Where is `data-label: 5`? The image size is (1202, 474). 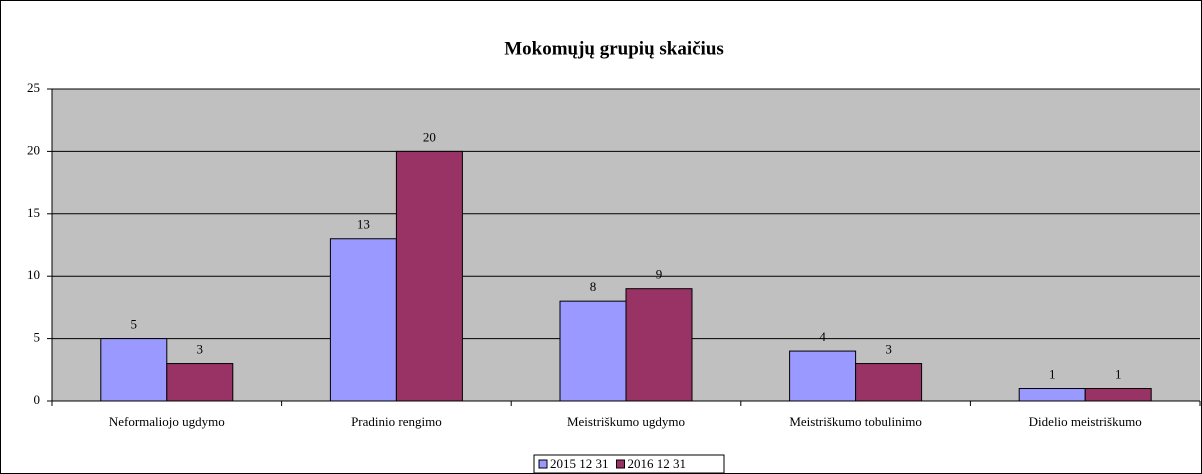 data-label: 5 is located at coordinates (134, 324).